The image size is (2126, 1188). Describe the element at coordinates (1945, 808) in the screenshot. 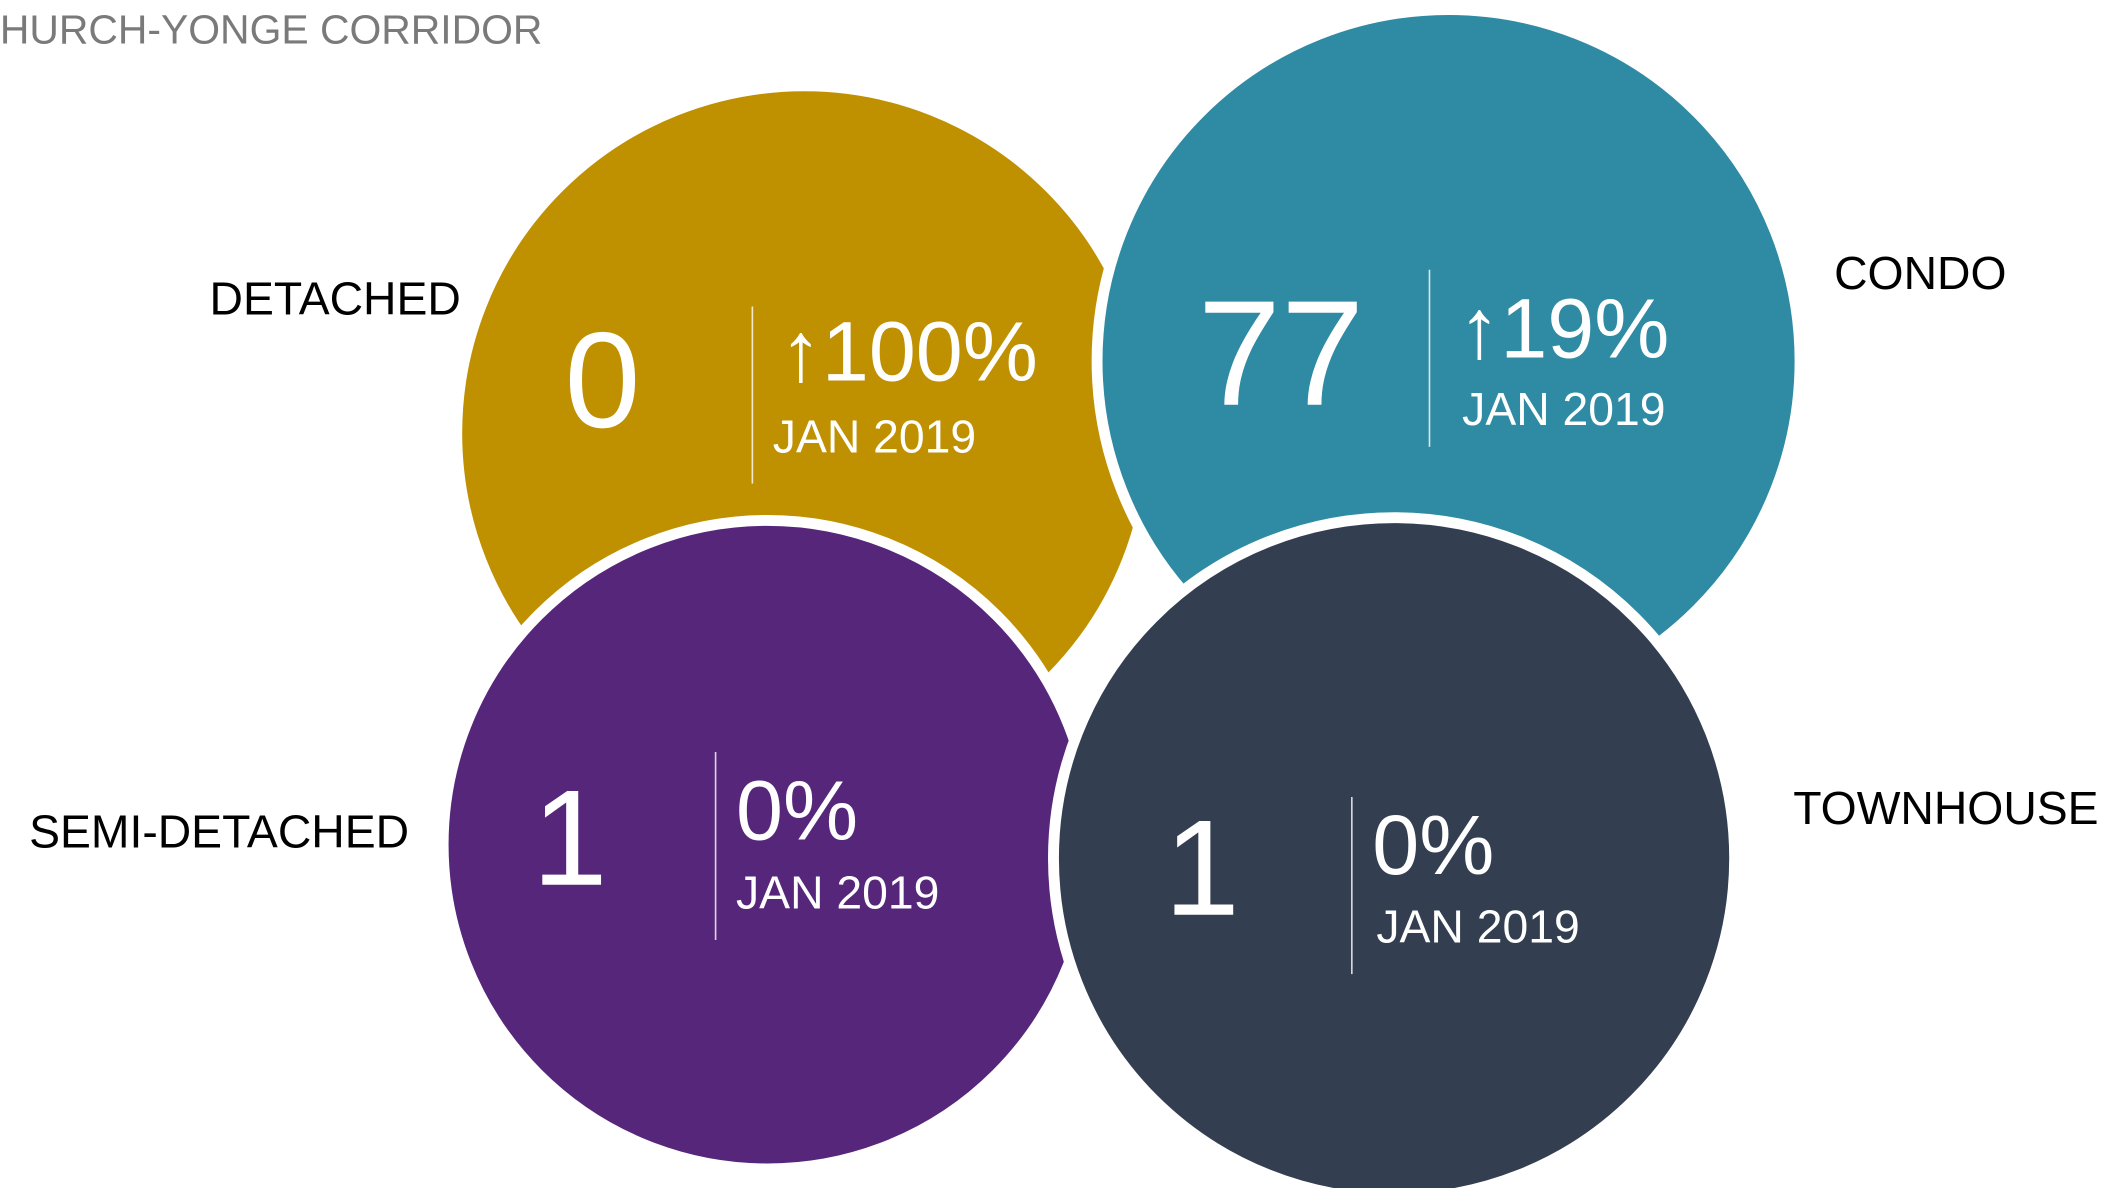

I see `segment-label: TOWNHOUSE` at that location.